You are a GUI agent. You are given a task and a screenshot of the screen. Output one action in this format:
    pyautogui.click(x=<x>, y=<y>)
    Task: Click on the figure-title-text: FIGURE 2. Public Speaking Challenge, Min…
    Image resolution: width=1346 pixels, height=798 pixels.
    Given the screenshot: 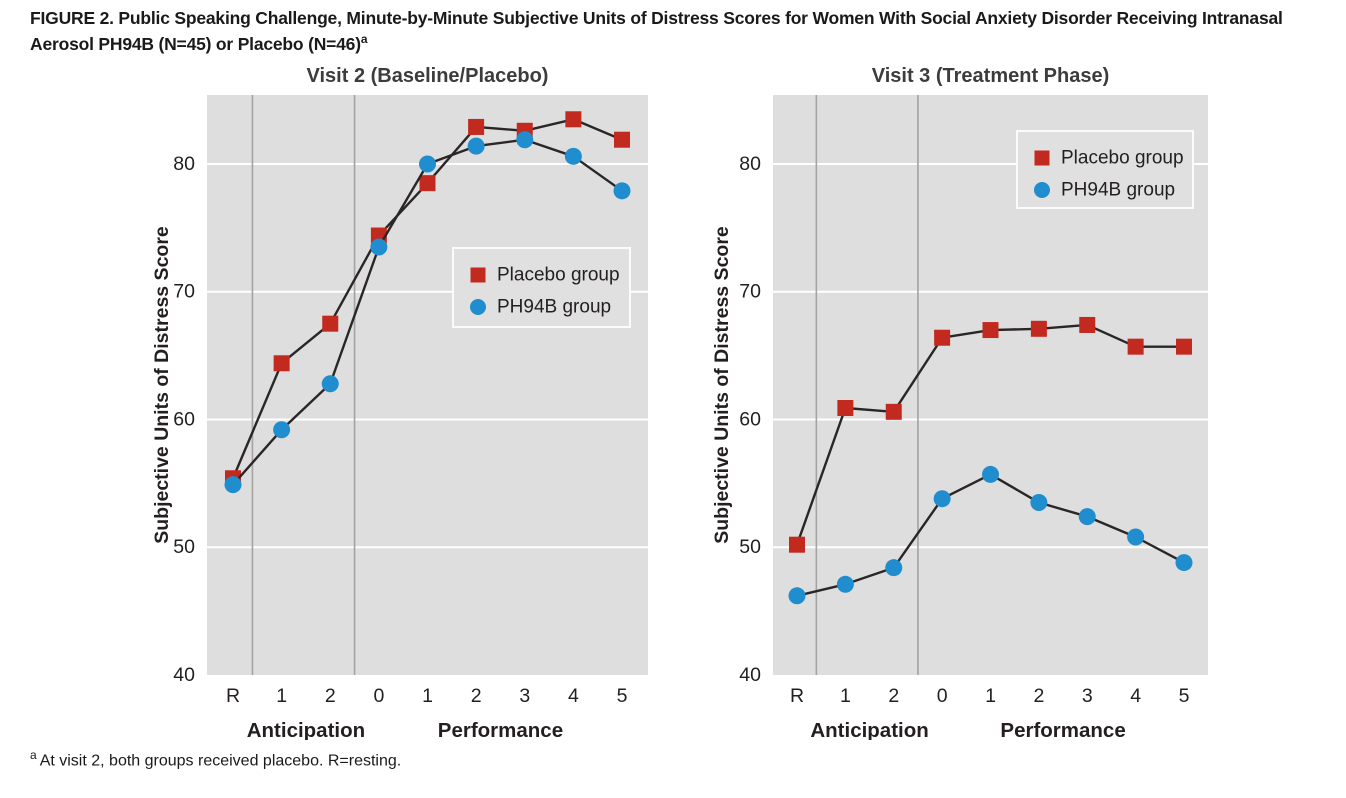 What is the action you would take?
    pyautogui.click(x=656, y=31)
    